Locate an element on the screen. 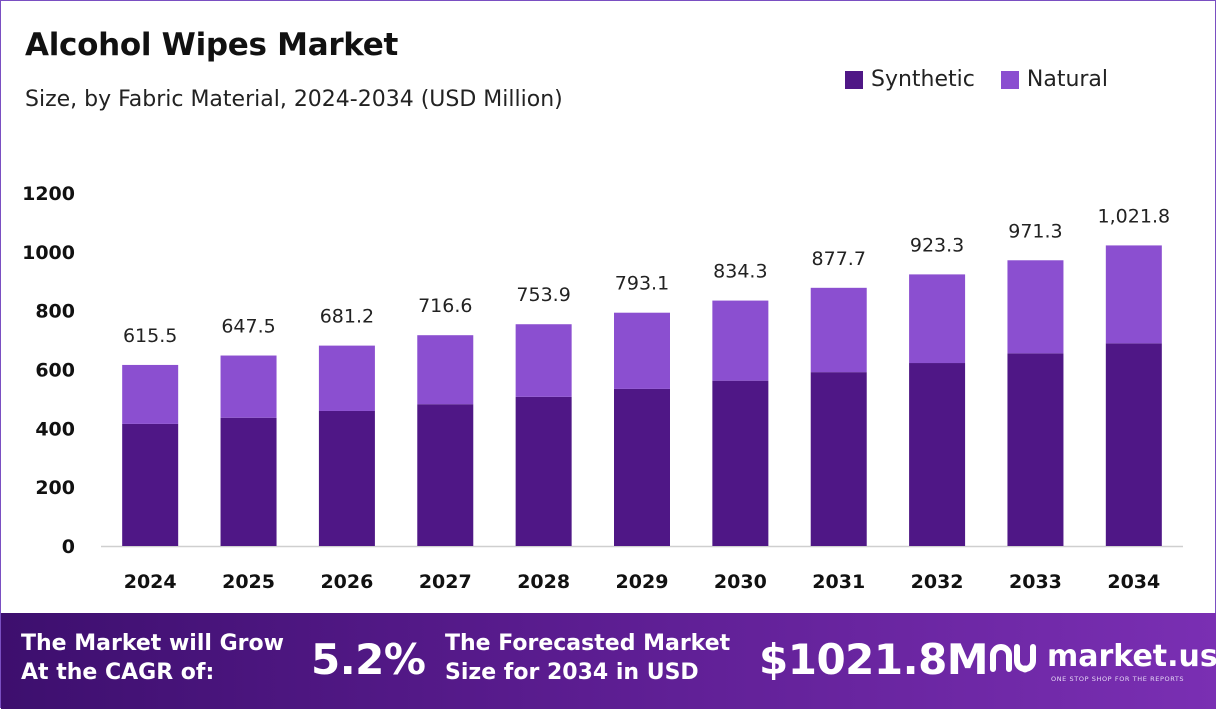 The height and width of the screenshot is (709, 1216). bar-synthetic-2031 is located at coordinates (838, 459).